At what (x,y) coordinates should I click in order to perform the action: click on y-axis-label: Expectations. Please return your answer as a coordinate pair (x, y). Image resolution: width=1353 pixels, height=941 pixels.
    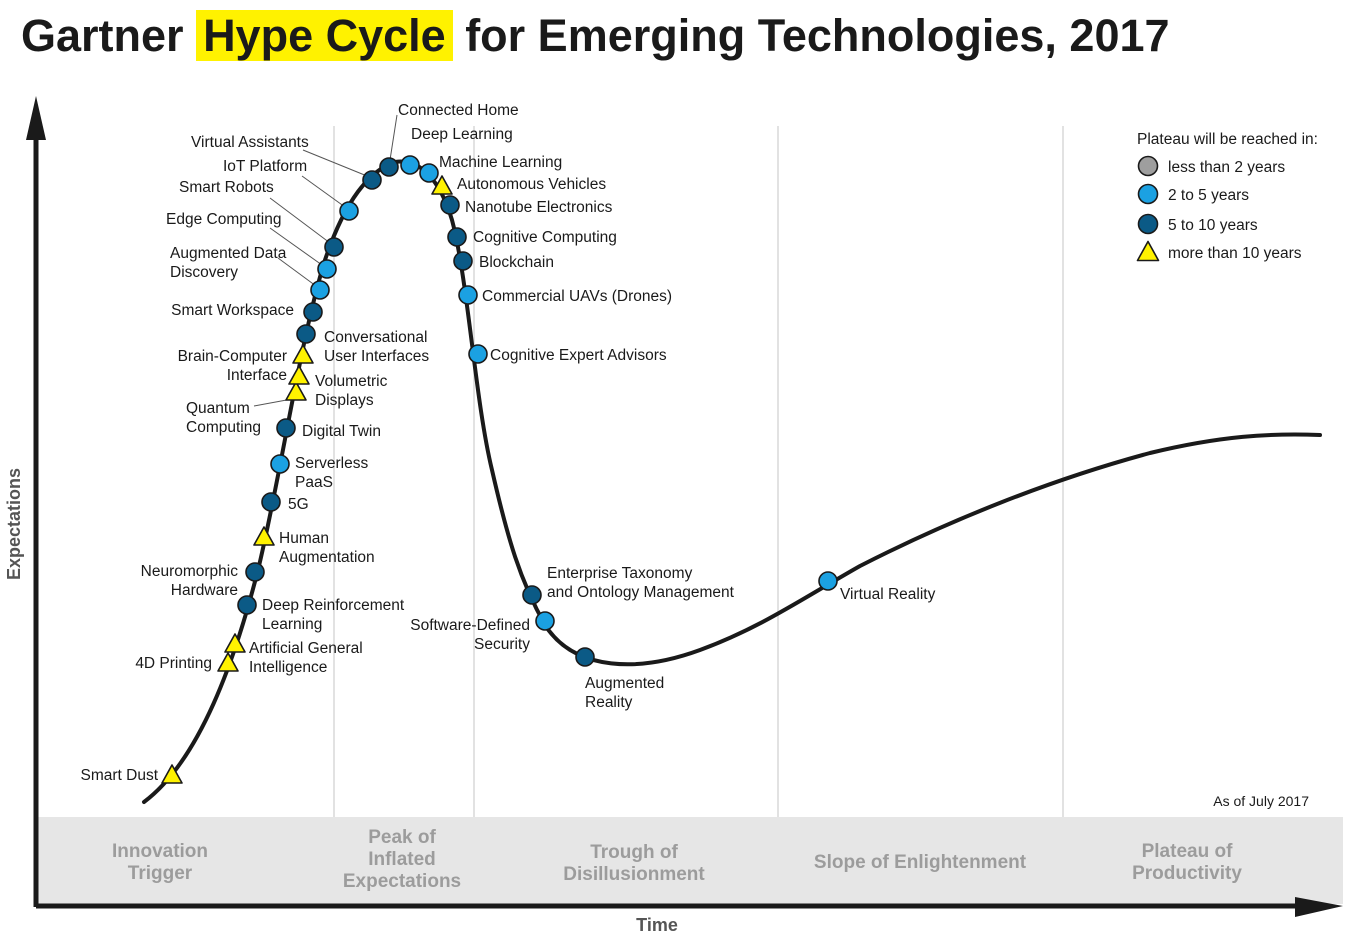
    Looking at the image, I should click on (14, 524).